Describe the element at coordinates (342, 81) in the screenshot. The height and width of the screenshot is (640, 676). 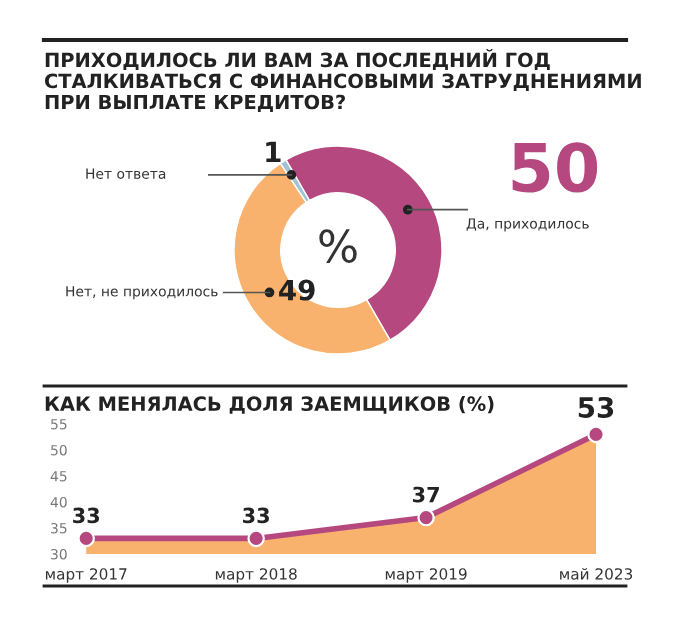
I see `chart-title: ПРИХОДИЛОСЬ ЛИ ВАМ ЗА ПОСЛЕДНИЙ ГОД СТАЛКИВАТЬСЯ С ФИНАНСОВЫМИ ЗАТРУДНЕНИЯМИ ПРИ ВЫПЛАТЕ КРЕДИТОВ?` at that location.